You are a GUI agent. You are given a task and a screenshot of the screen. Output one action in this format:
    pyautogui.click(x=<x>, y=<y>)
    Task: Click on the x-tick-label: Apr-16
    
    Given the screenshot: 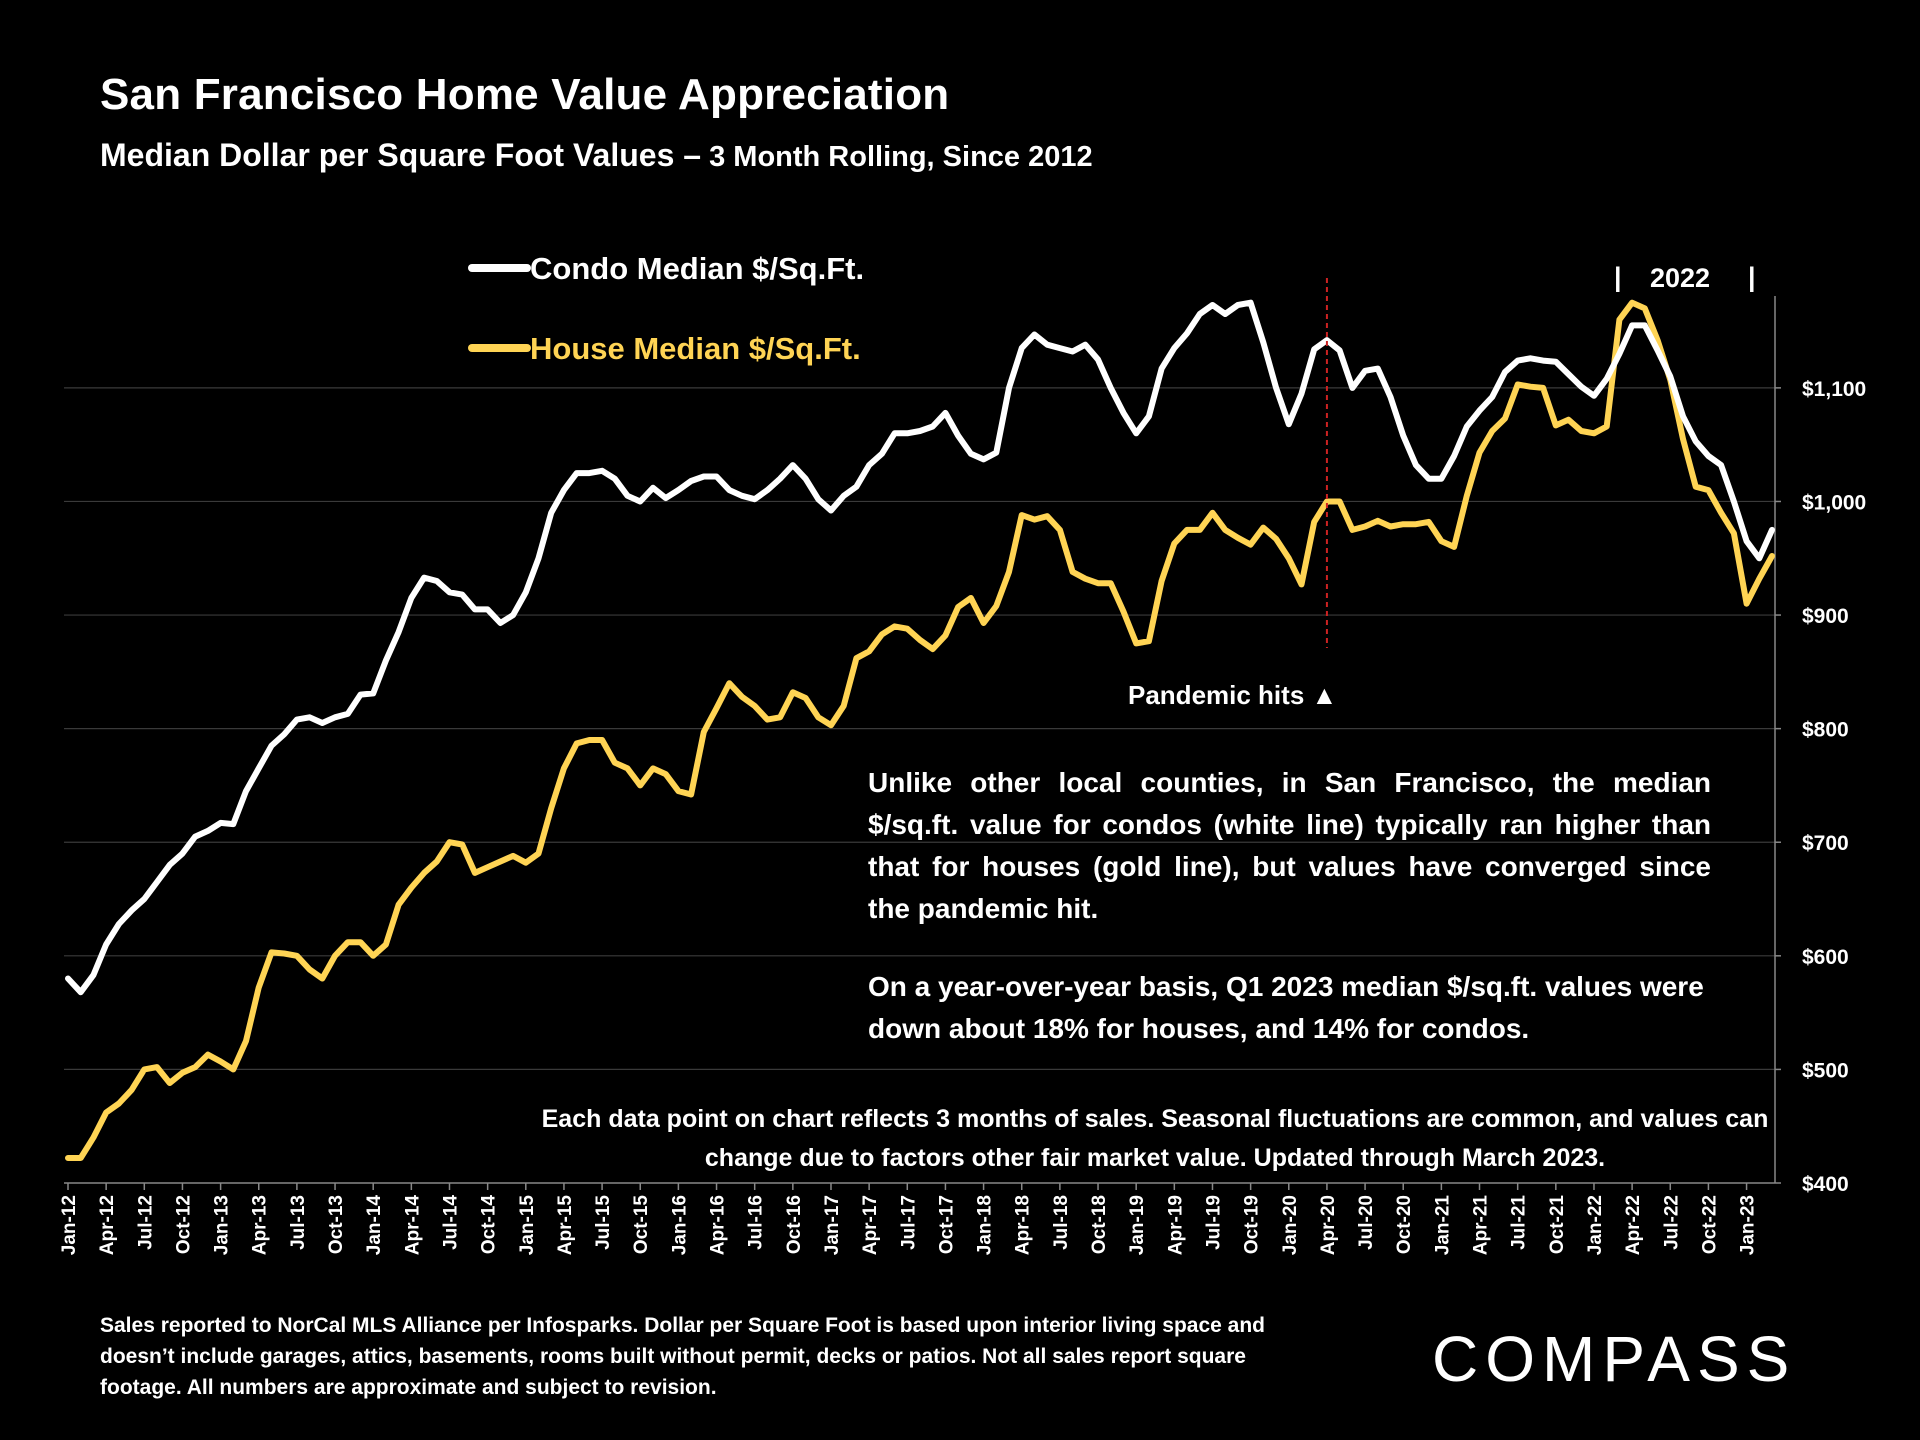 What is the action you would take?
    pyautogui.click(x=718, y=1225)
    